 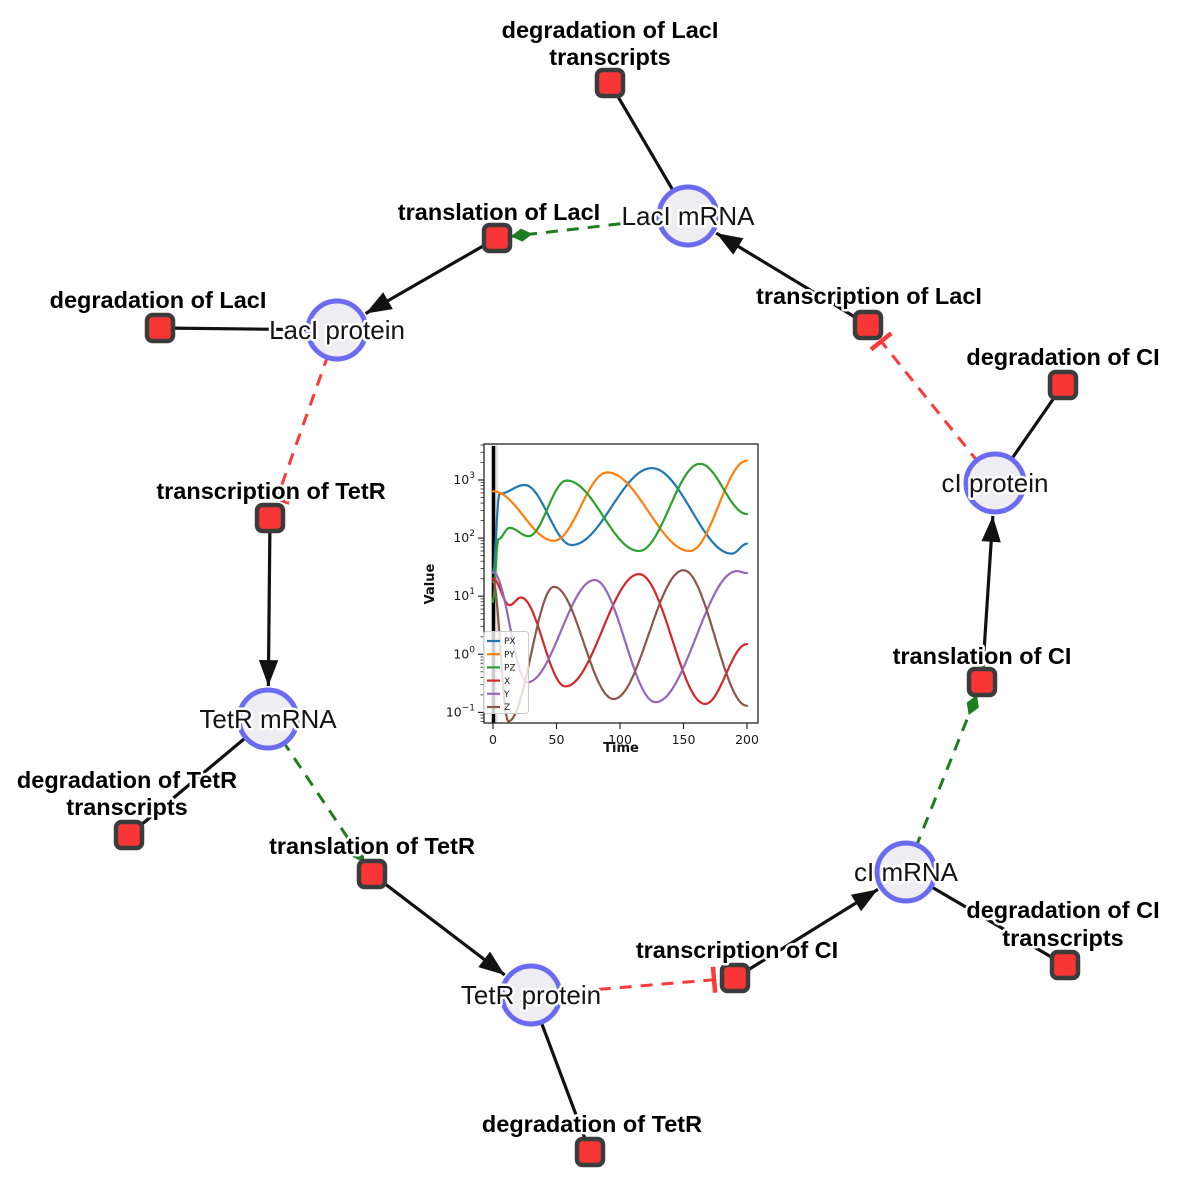 What do you see at coordinates (127, 780) in the screenshot?
I see `reaction-label-deg-tetR-transcripts-line1: degradation of TetR` at bounding box center [127, 780].